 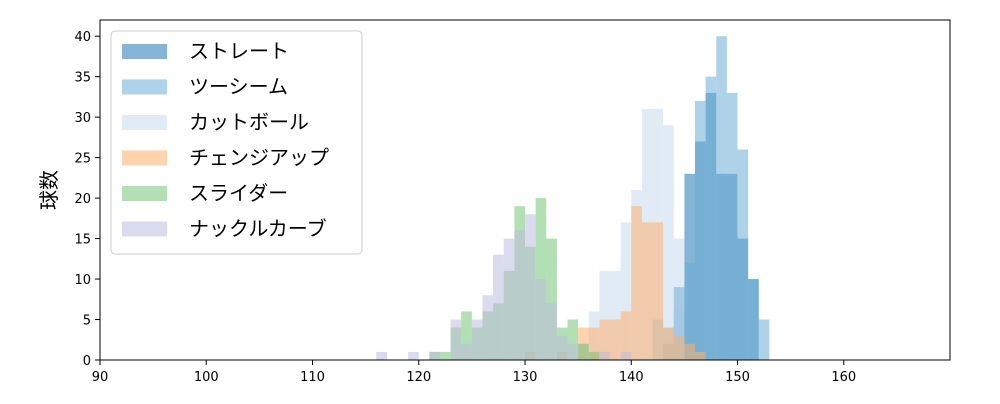 I want to click on legend-label: スライダー, so click(x=238, y=193).